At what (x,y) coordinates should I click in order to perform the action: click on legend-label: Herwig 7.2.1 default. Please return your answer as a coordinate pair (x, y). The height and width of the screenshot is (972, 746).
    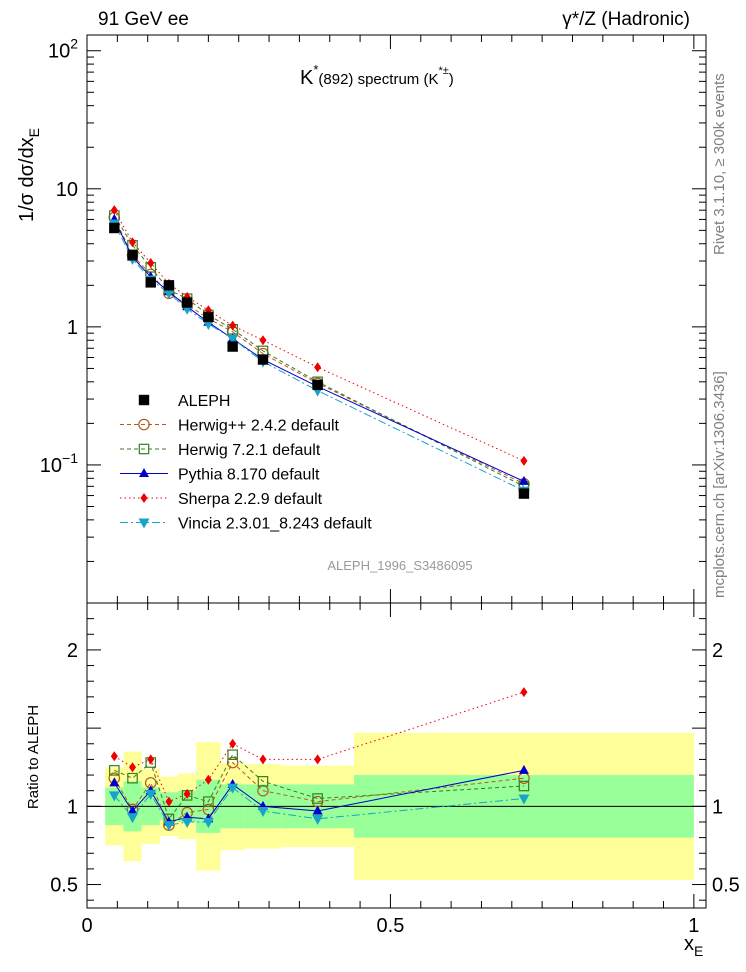
    Looking at the image, I should click on (249, 450).